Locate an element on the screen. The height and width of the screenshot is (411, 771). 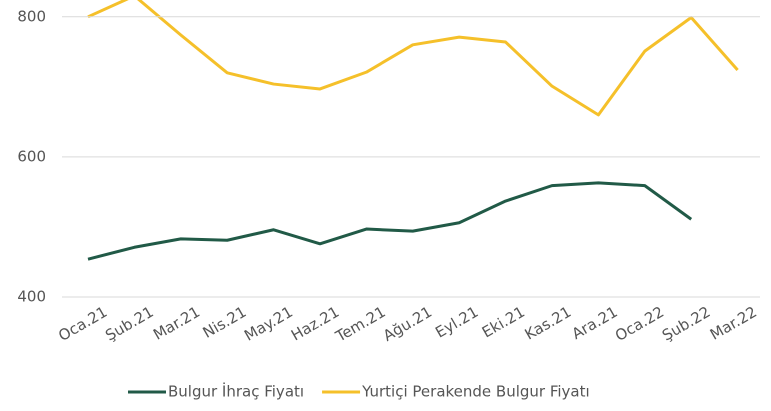
legend-label: Yurtiçi Perakende Bulgur Fiyatı is located at coordinates (475, 392).